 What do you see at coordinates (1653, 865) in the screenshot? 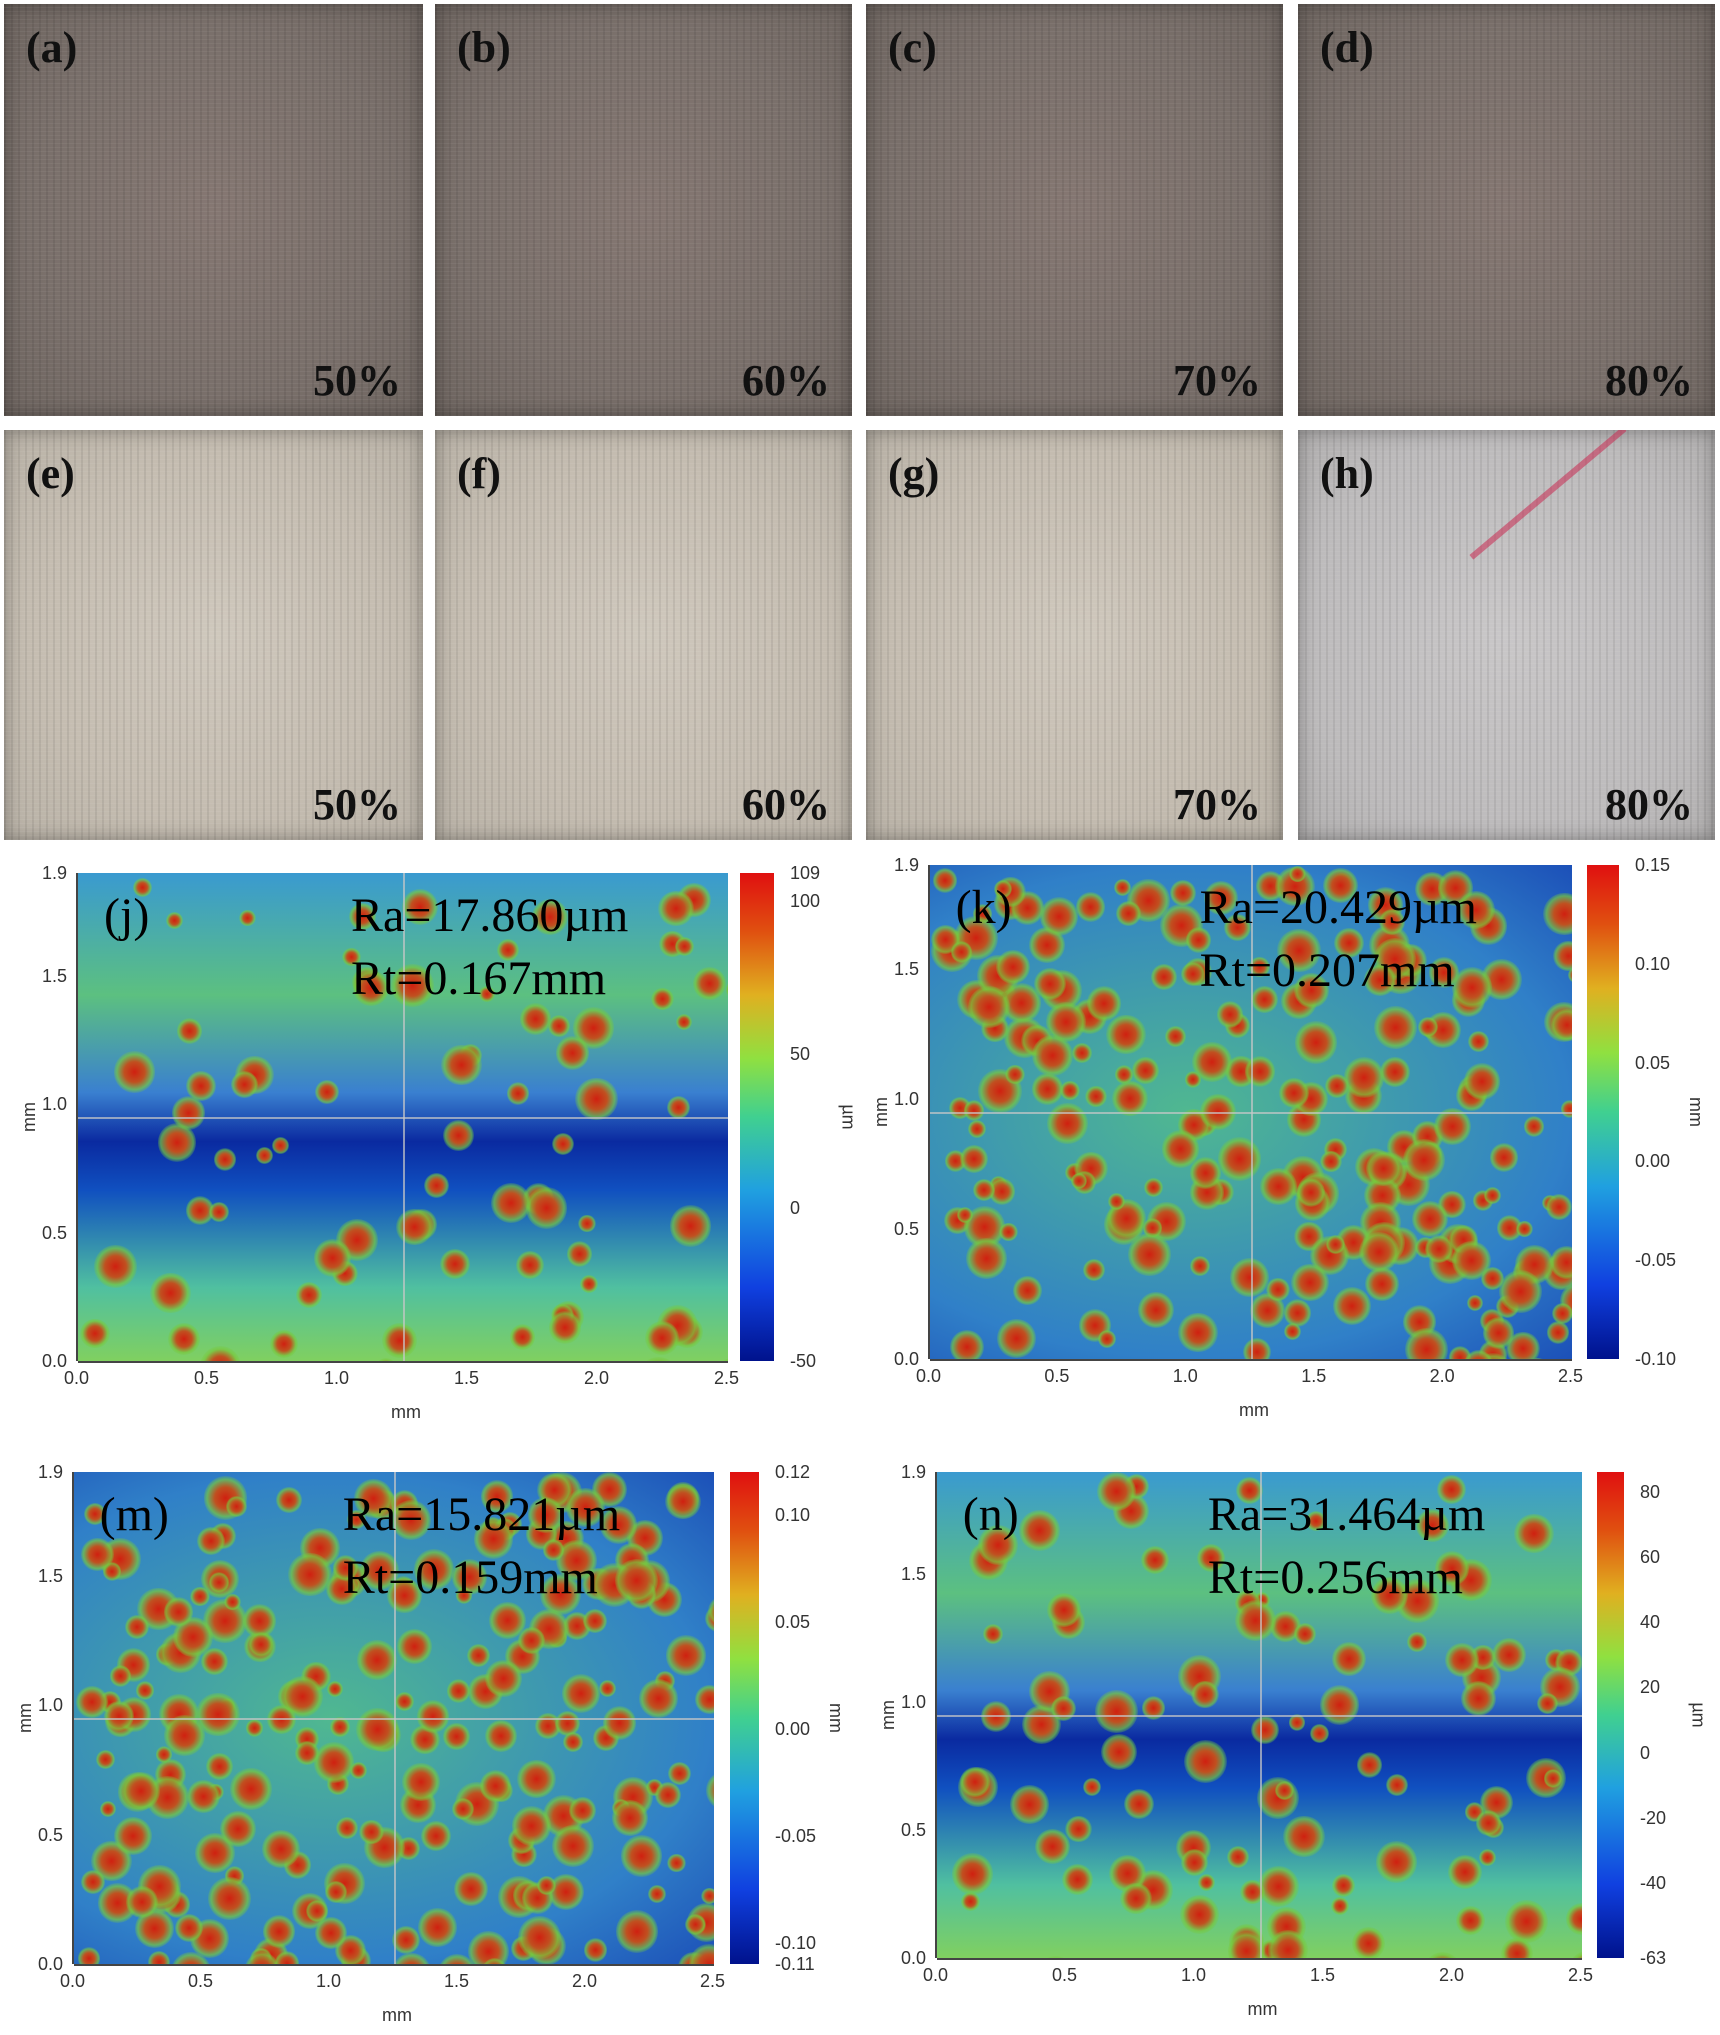
I see `colorbar-tick-label: 0.15` at bounding box center [1653, 865].